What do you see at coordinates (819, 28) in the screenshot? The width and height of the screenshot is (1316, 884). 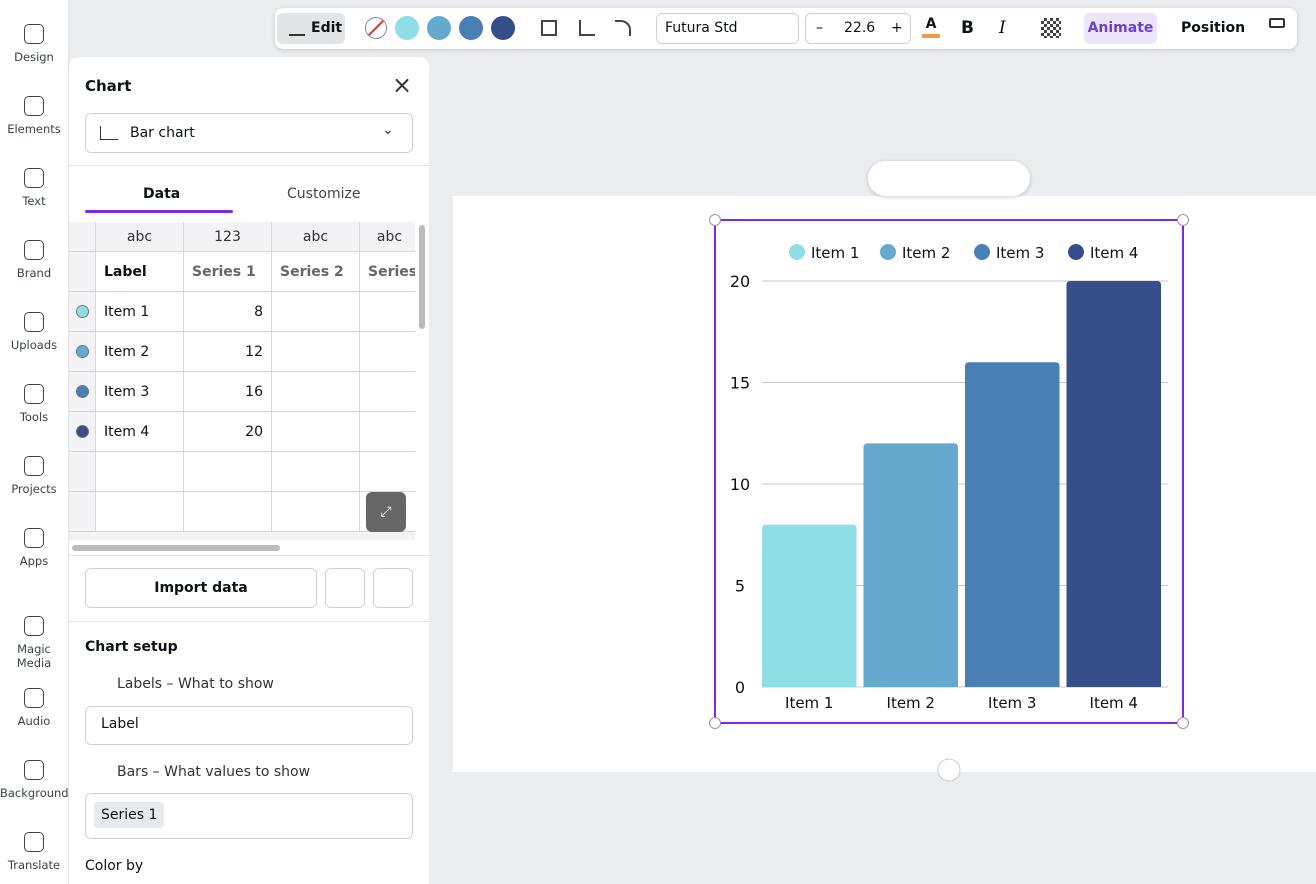 I see `size-minus: –` at bounding box center [819, 28].